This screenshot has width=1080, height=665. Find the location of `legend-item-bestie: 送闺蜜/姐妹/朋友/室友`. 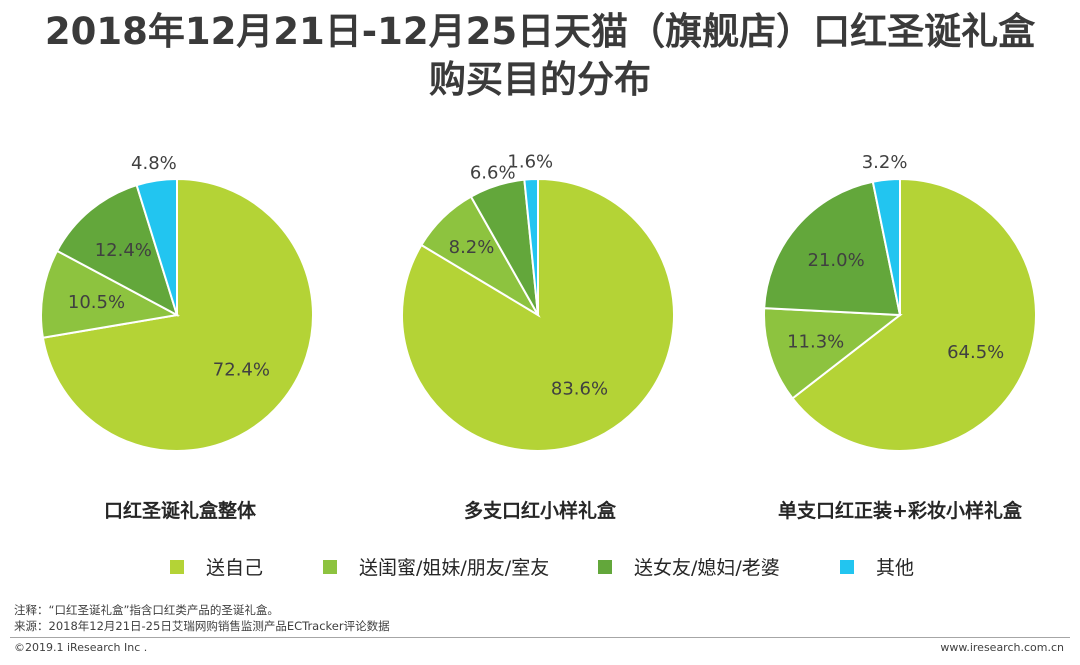

legend-item-bestie: 送闺蜜/姐妹/朋友/室友 is located at coordinates (436, 566).